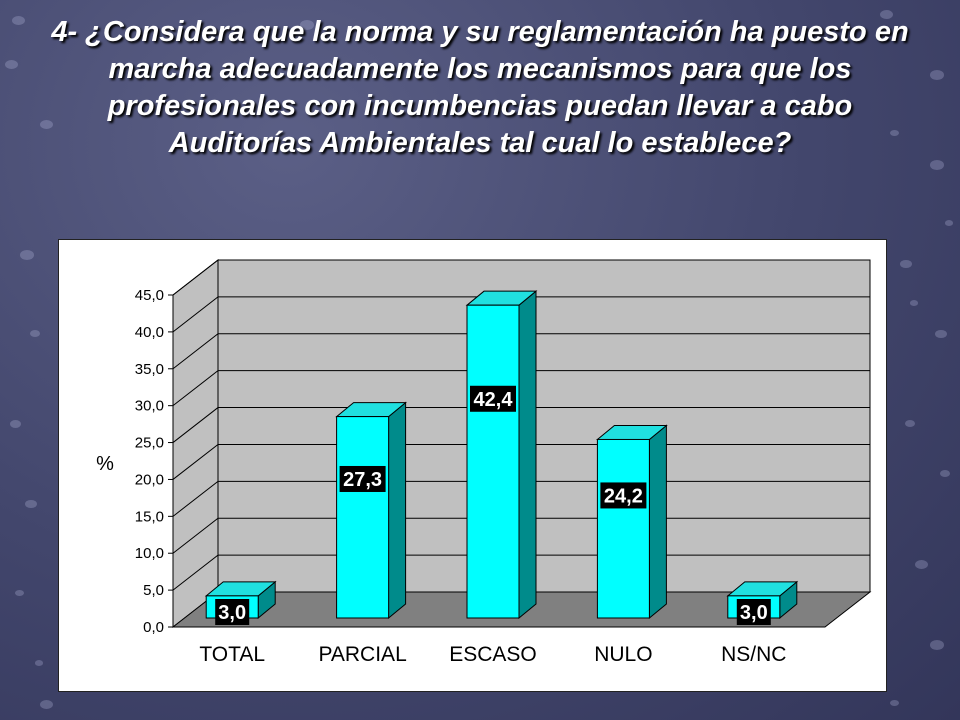  Describe the element at coordinates (149, 553) in the screenshot. I see `y-tick-label: 10,0` at that location.